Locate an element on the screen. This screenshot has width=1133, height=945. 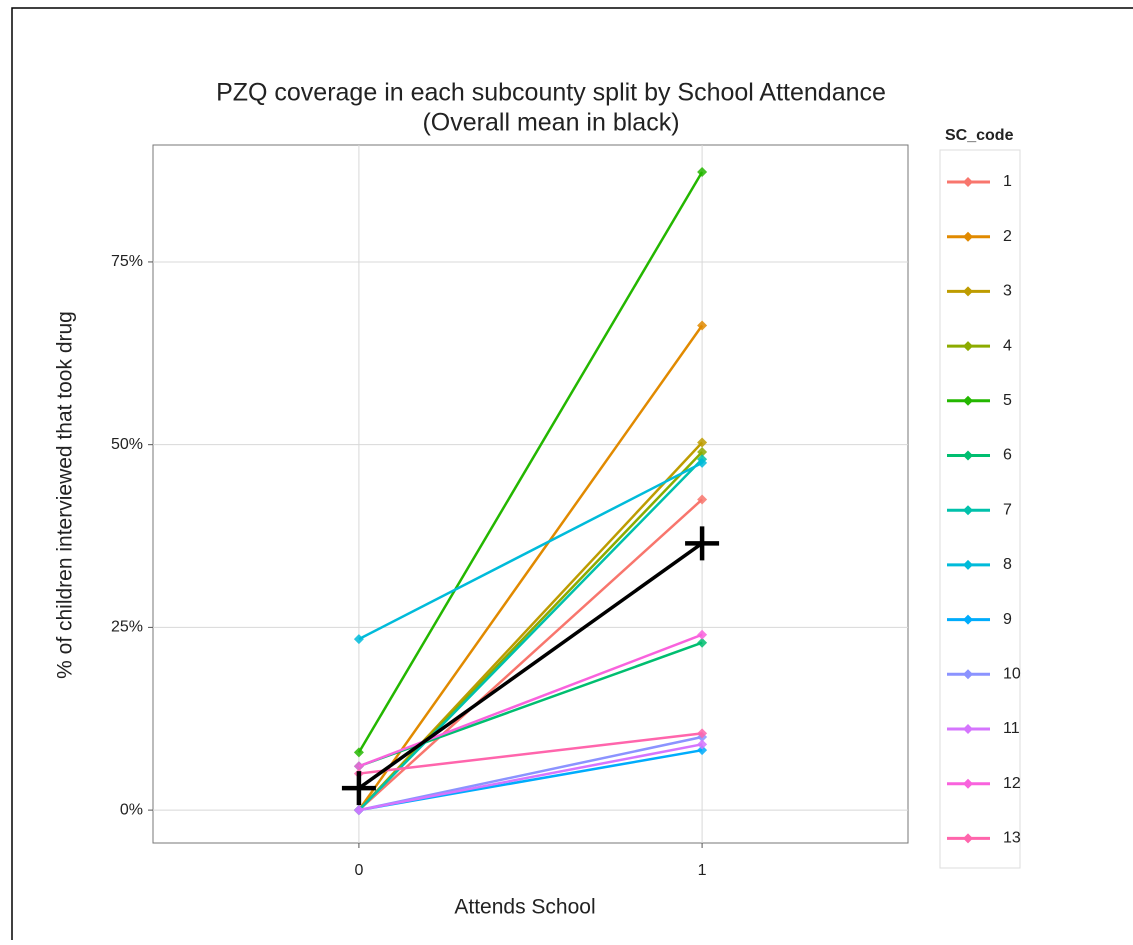
y-tick-label: 75% is located at coordinates (127, 261).